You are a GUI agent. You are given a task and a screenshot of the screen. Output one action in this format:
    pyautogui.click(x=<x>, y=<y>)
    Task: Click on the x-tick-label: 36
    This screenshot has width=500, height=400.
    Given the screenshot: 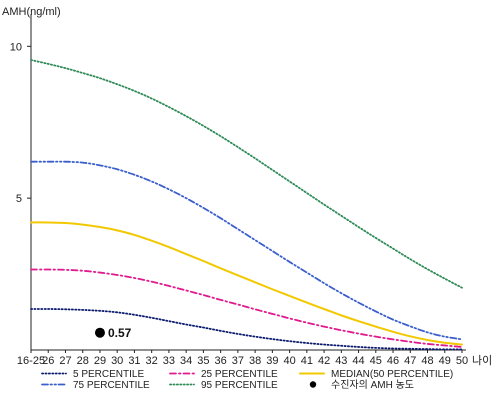 What is the action you would take?
    pyautogui.click(x=221, y=361)
    